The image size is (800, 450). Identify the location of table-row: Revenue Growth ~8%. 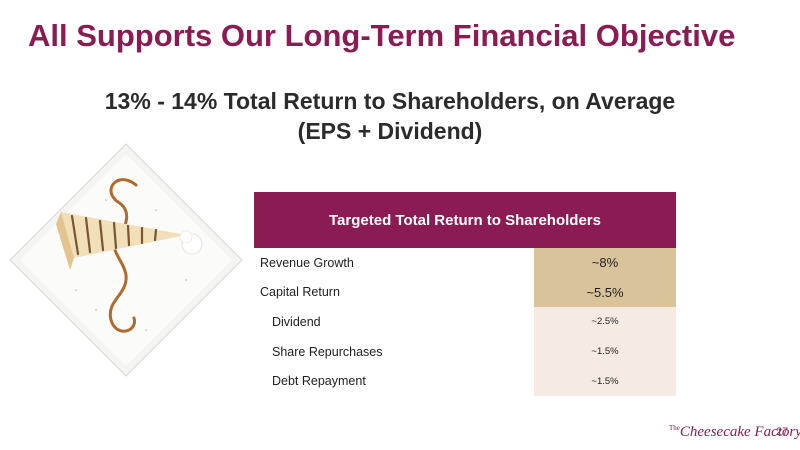
(465, 263).